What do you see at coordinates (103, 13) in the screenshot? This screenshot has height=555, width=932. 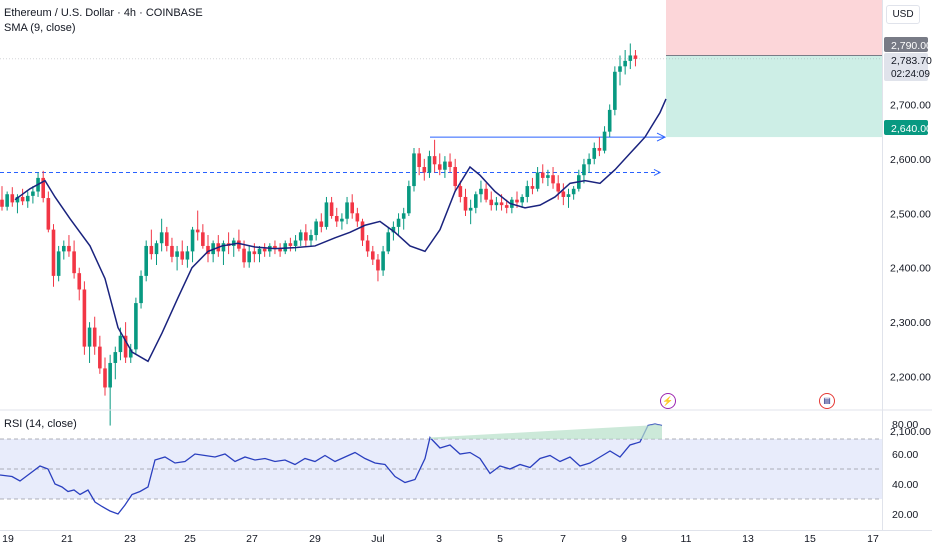 I see `symbol-title: Ethereum / U.S. Dollar · 4h · COINBASE` at bounding box center [103, 13].